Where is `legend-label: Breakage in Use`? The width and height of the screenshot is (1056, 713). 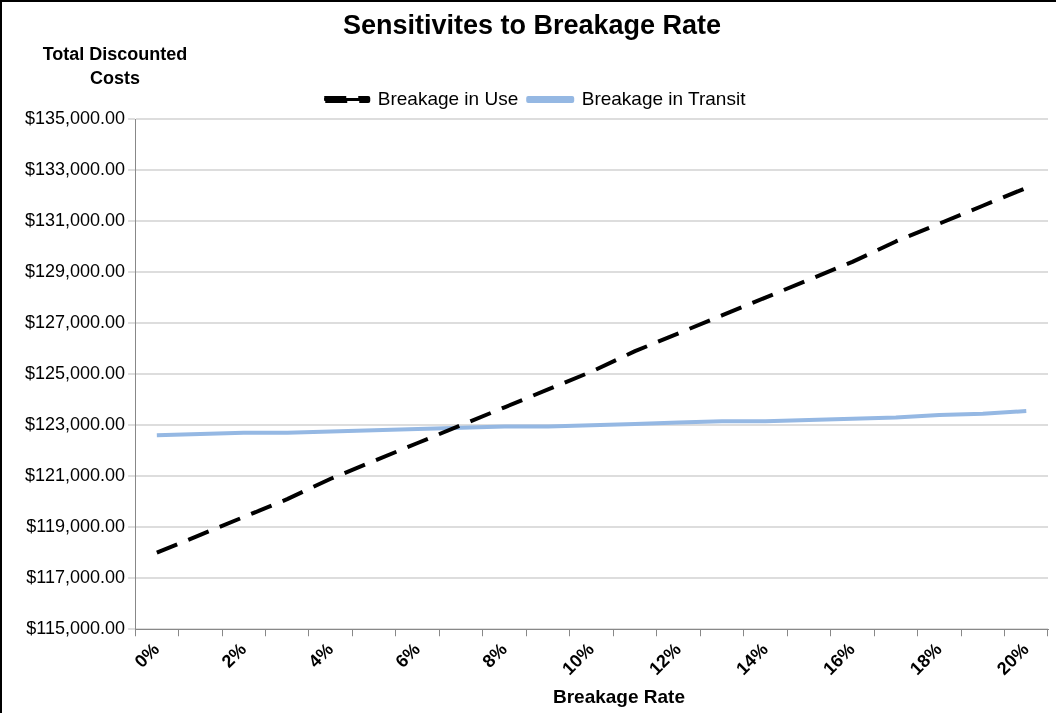
legend-label: Breakage in Use is located at coordinates (448, 98).